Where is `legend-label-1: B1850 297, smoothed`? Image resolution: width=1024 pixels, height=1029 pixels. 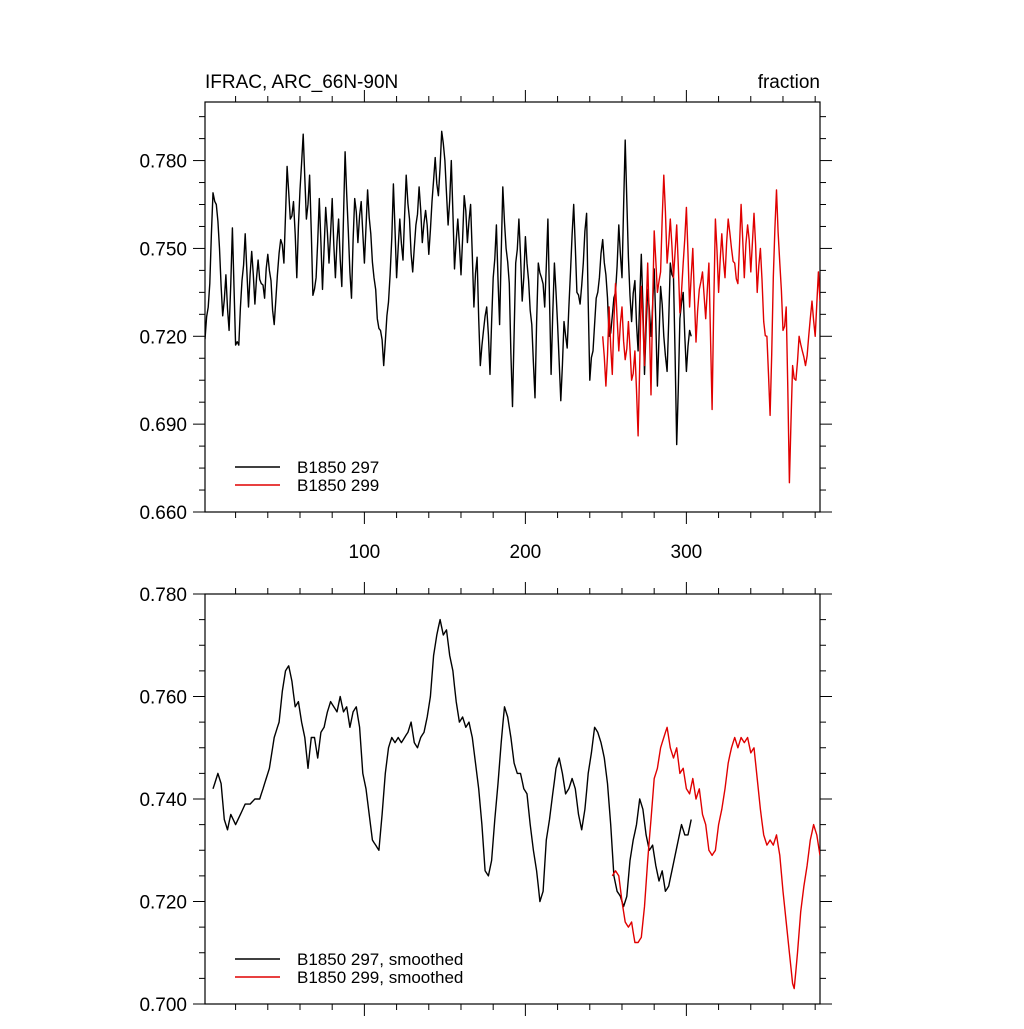
legend-label-1: B1850 297, smoothed is located at coordinates (380, 959).